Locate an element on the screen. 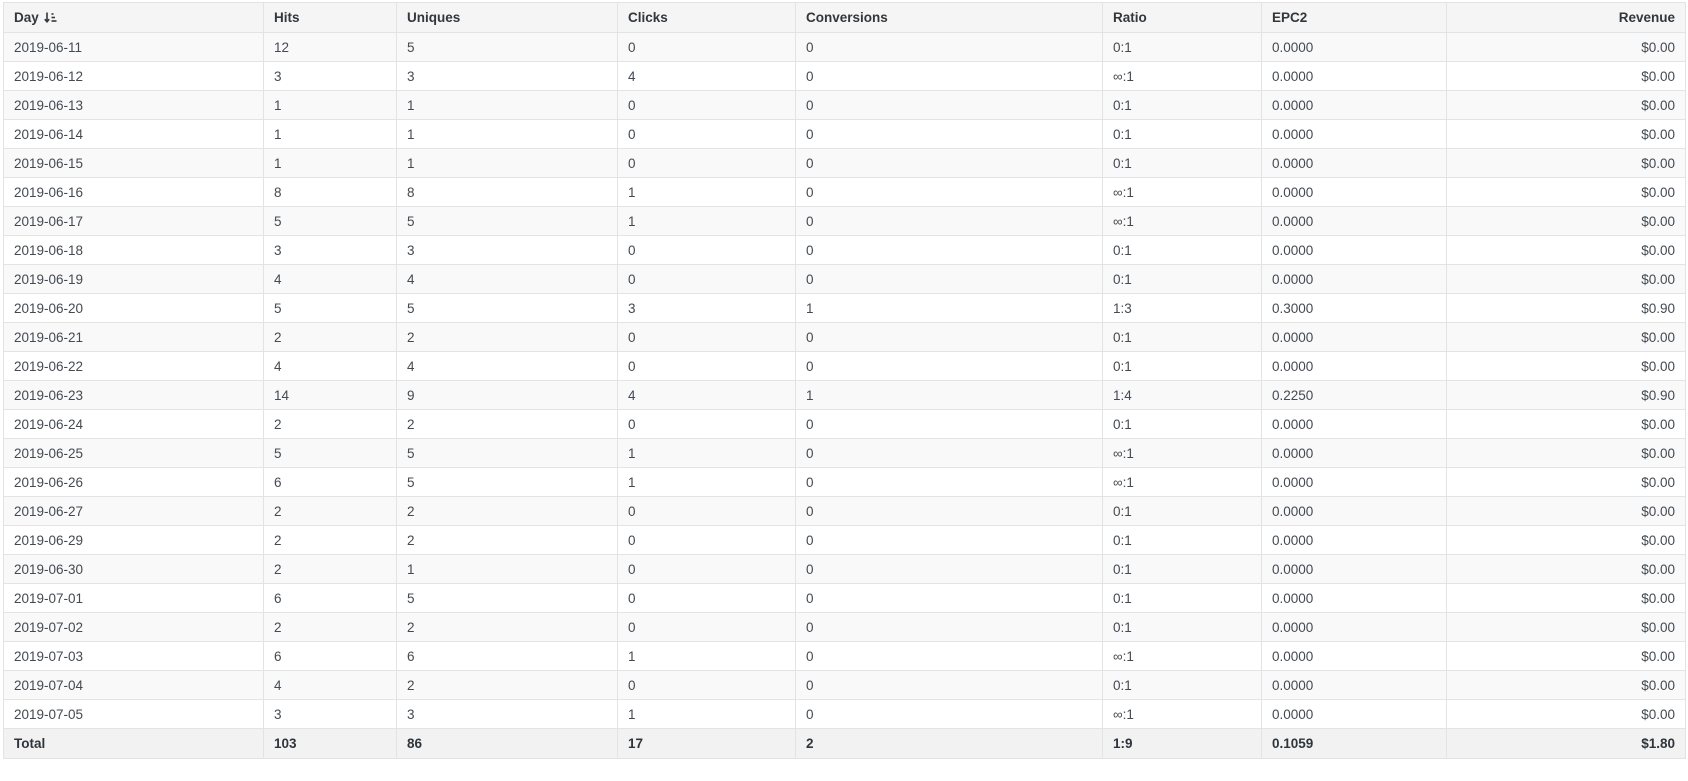  table-row-cell-day: 2019-06-13 is located at coordinates (133, 105).